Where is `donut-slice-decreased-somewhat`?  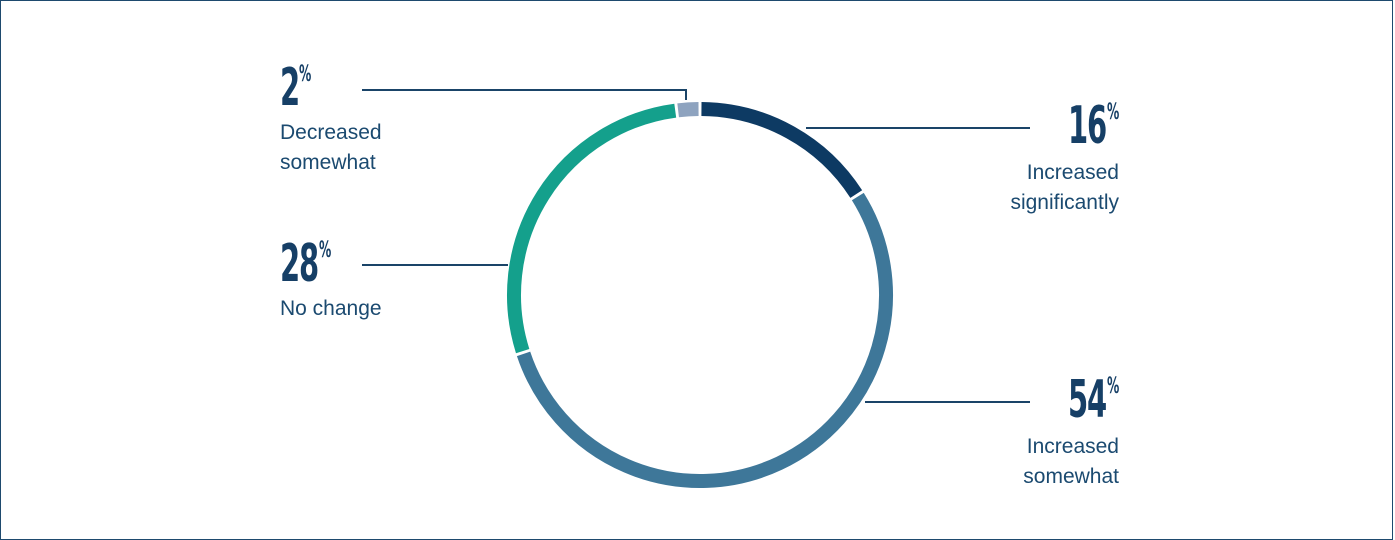 donut-slice-decreased-somewhat is located at coordinates (688, 110).